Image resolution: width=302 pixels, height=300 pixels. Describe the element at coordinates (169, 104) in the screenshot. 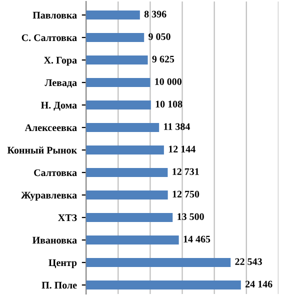

I see `data-label: 10 108` at that location.